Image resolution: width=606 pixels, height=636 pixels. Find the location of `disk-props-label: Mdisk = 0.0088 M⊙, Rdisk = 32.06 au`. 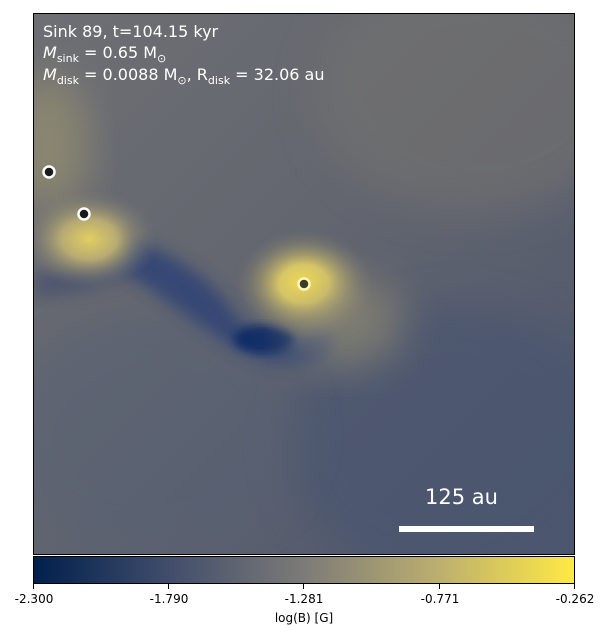

disk-props-label: Mdisk = 0.0088 M⊙, Rdisk = 32.06 au is located at coordinates (184, 76).